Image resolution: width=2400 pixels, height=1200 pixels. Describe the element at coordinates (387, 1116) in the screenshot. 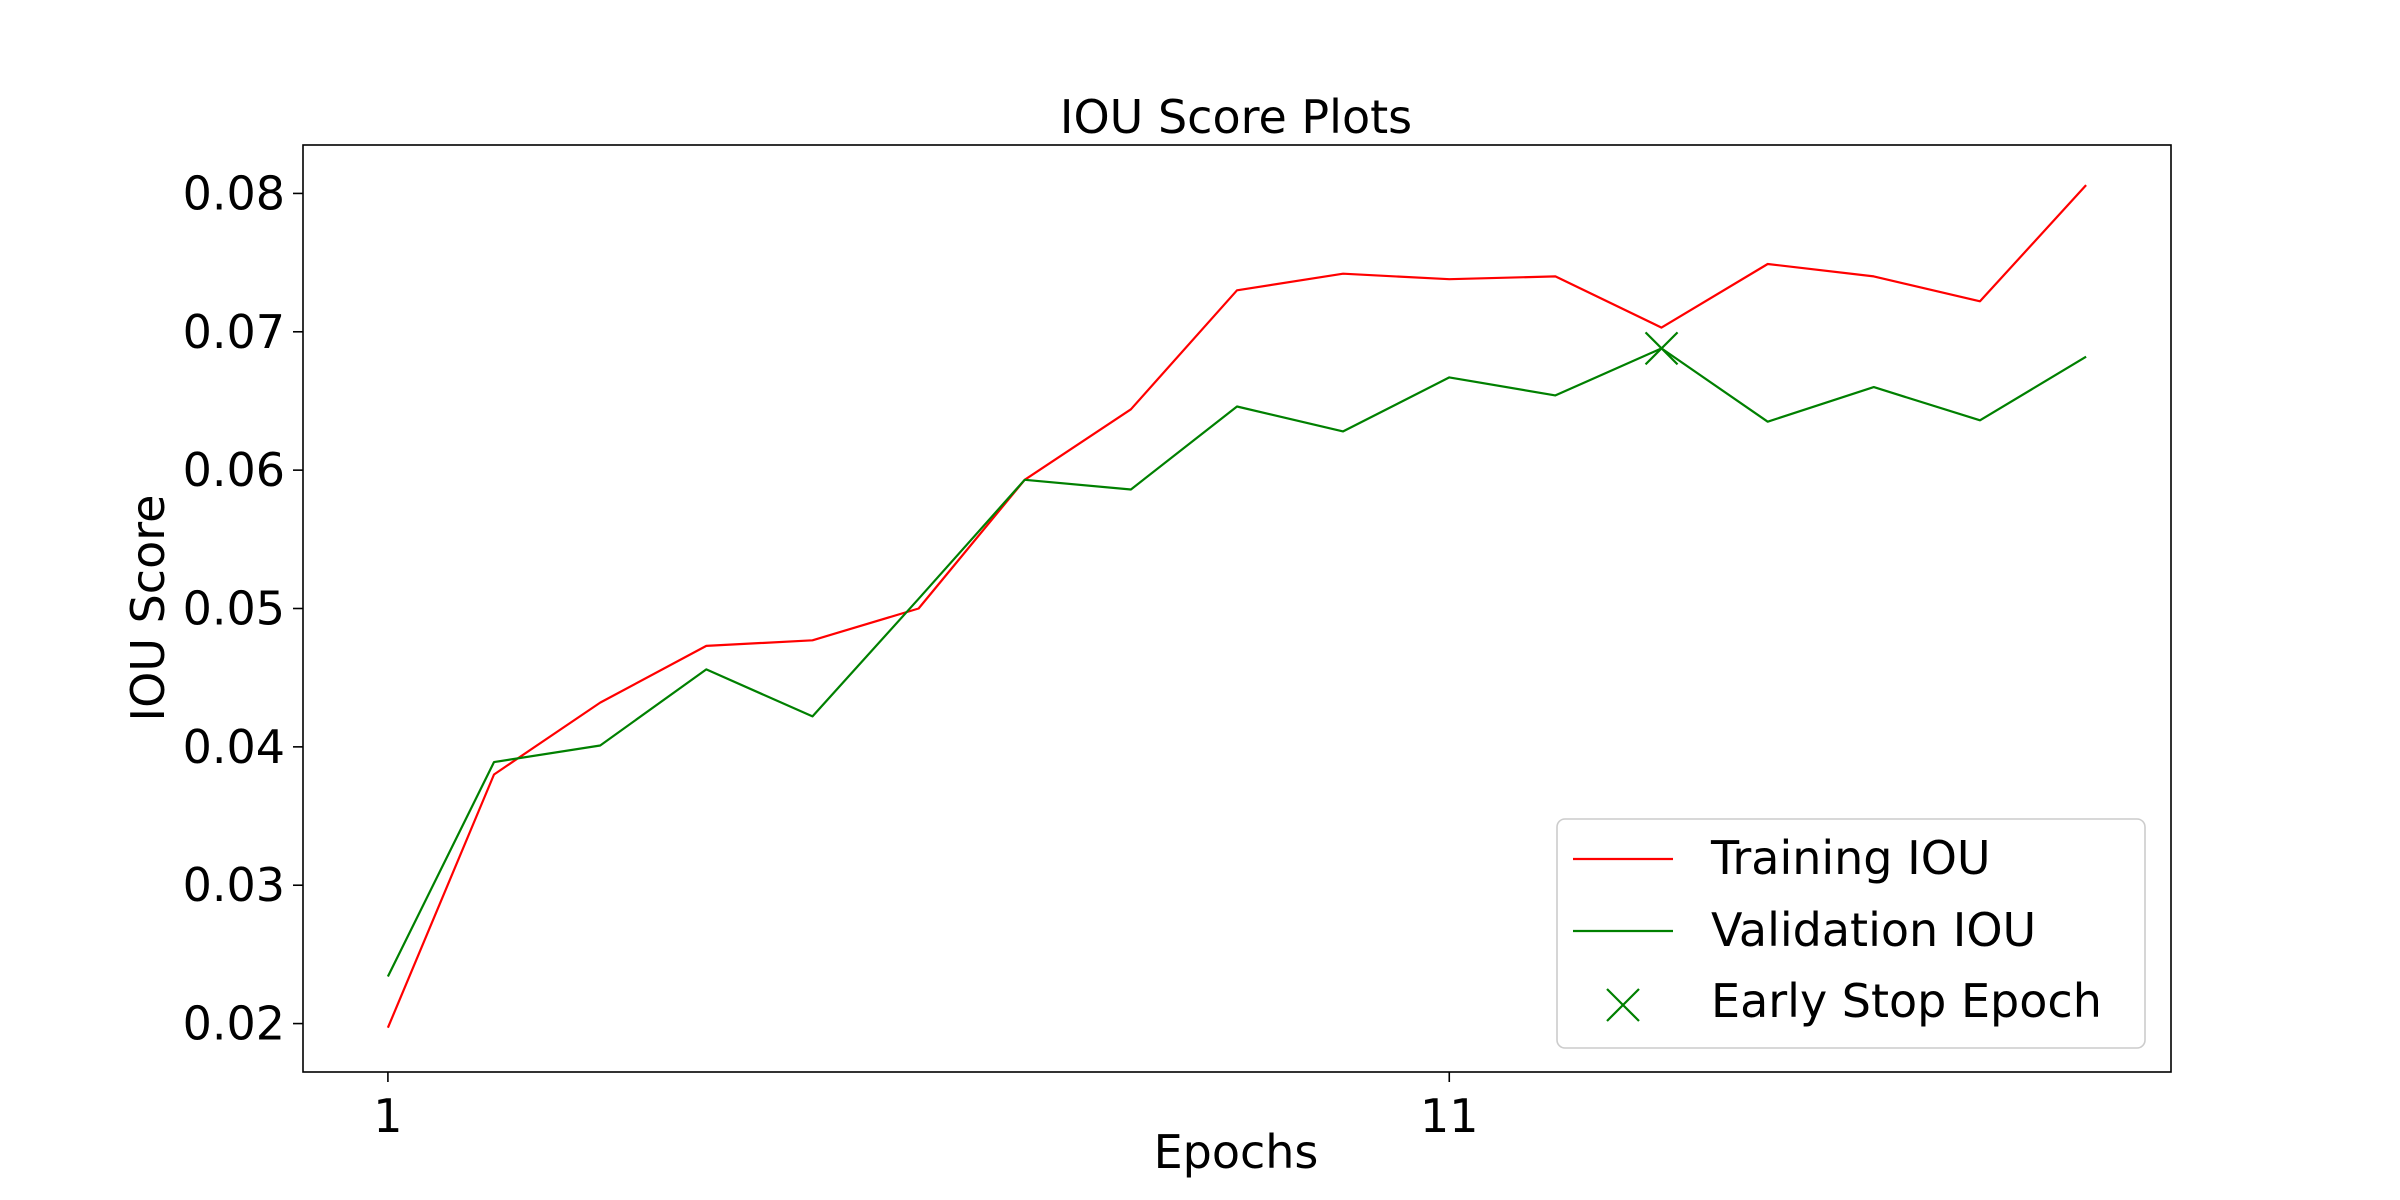

I see `x-tick-label: 1` at that location.